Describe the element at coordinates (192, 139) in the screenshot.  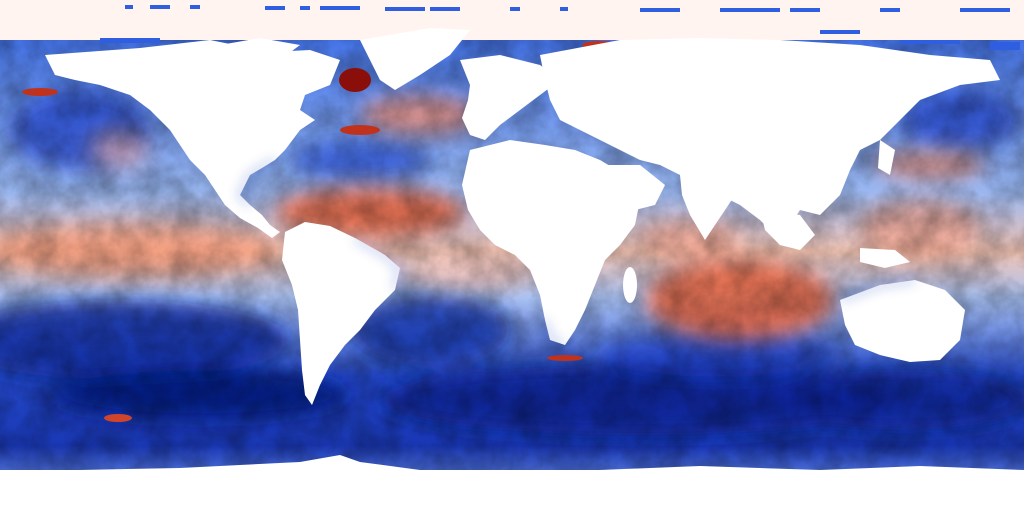
I see `north-america` at that location.